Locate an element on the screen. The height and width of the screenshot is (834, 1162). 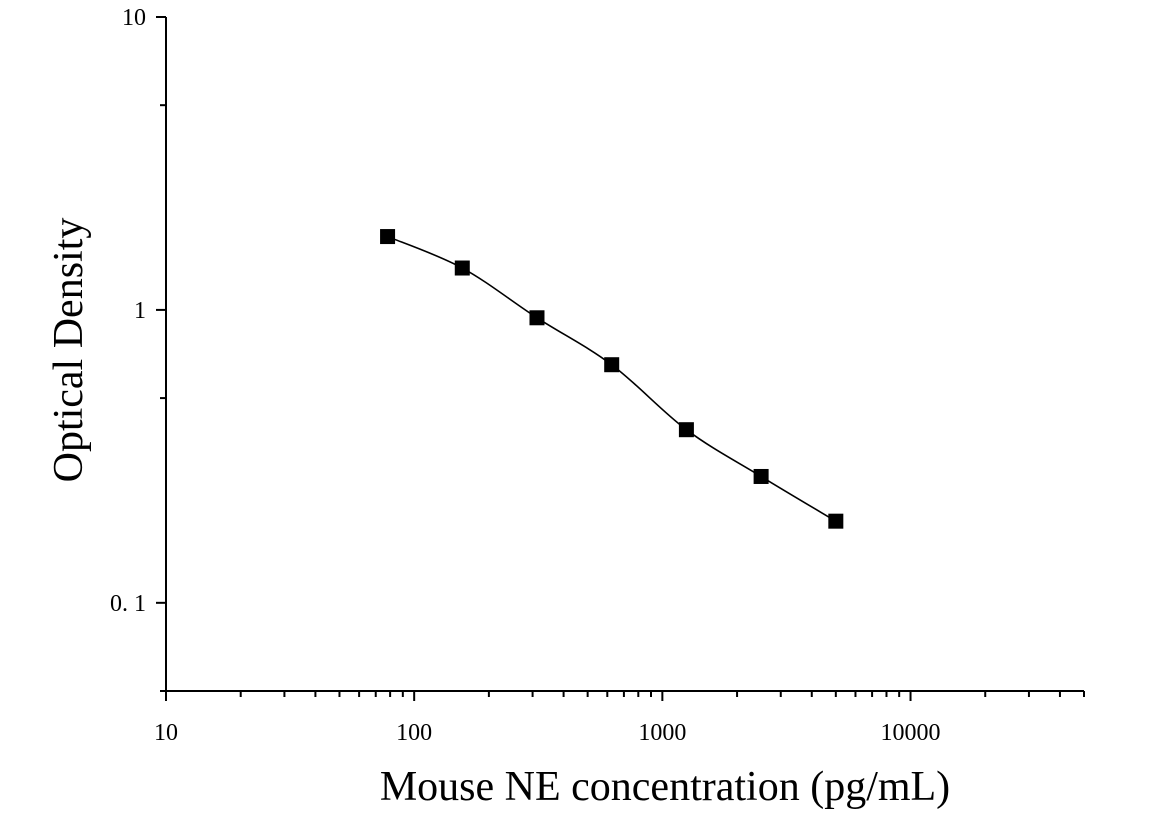
x-tick-label: 1000 is located at coordinates (662, 733).